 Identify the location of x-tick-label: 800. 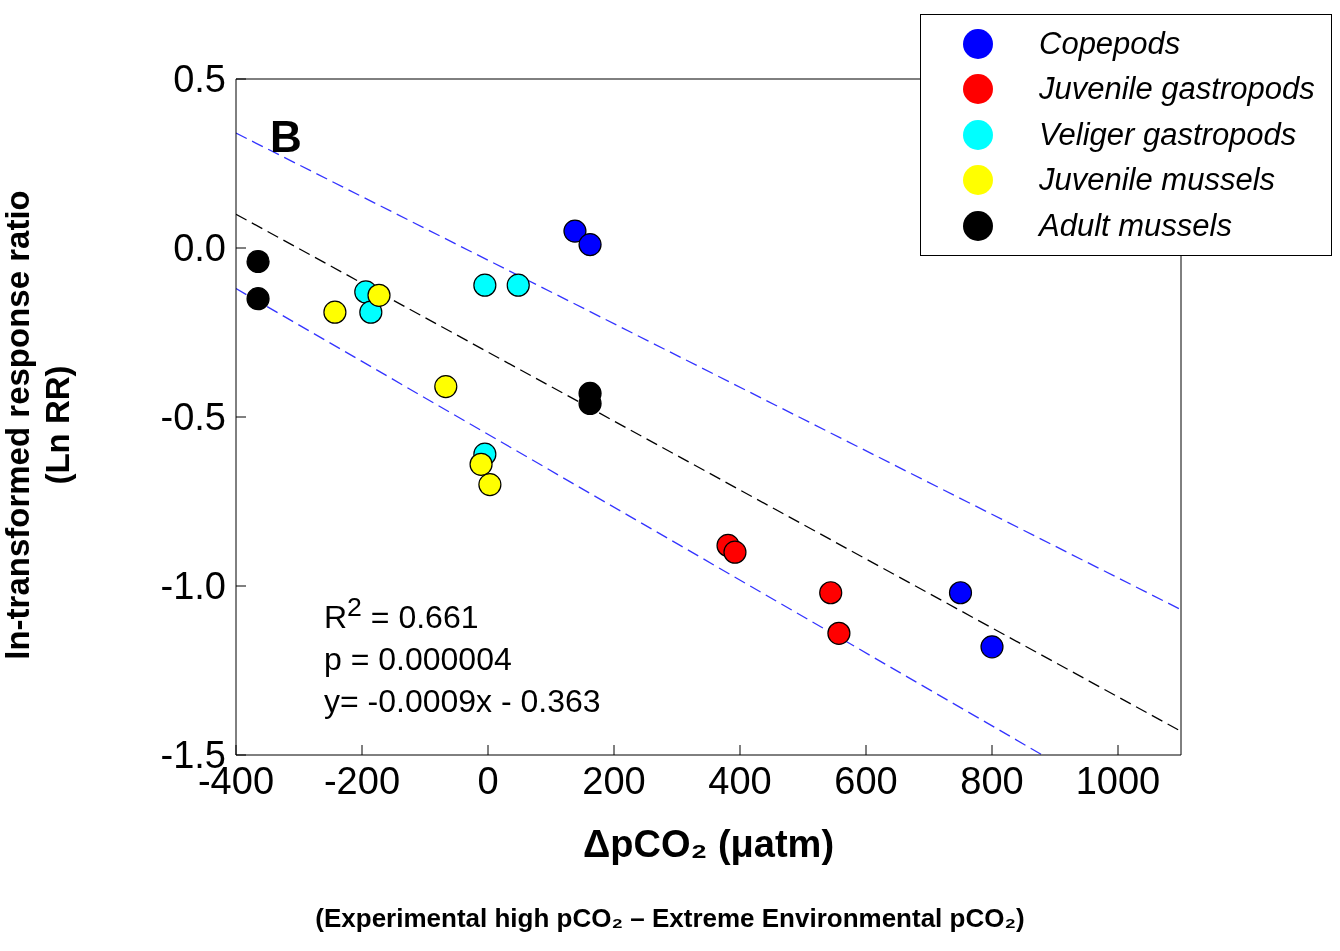
(992, 780).